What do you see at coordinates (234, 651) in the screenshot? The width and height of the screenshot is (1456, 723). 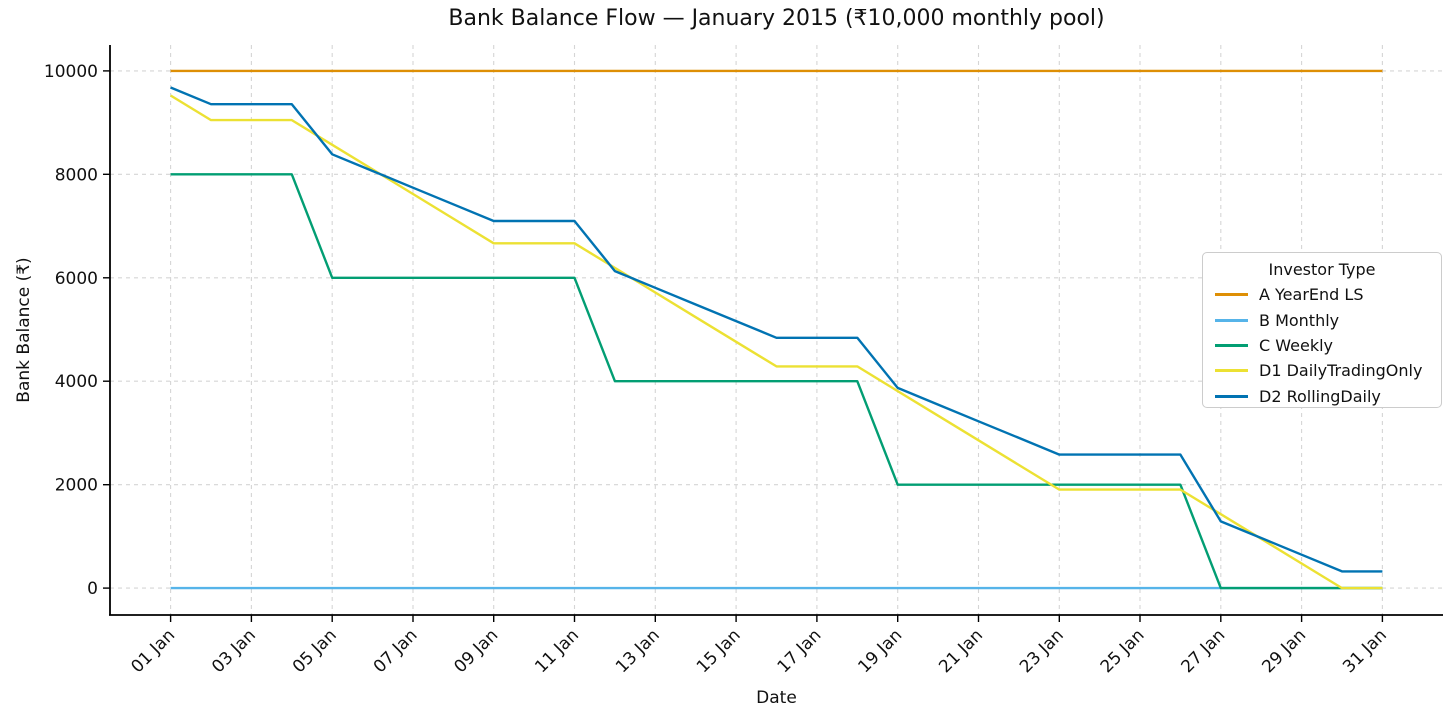 I see `x-tick-label: 03 Jan` at bounding box center [234, 651].